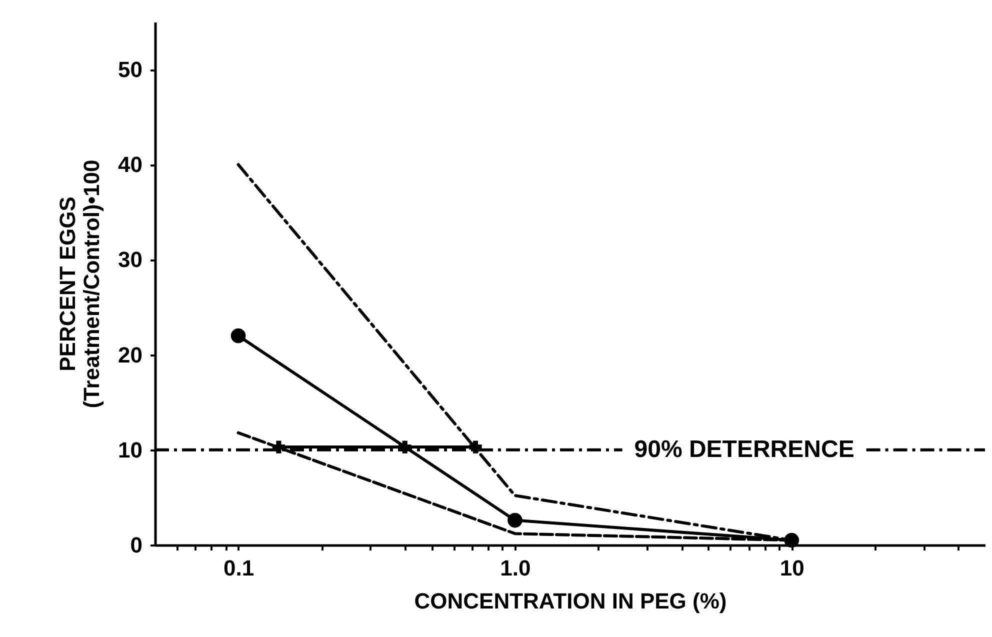 The height and width of the screenshot is (637, 992). What do you see at coordinates (79, 284) in the screenshot?
I see `y-axis-title: PERCENT EGGS (Treatment/Control)•100` at bounding box center [79, 284].